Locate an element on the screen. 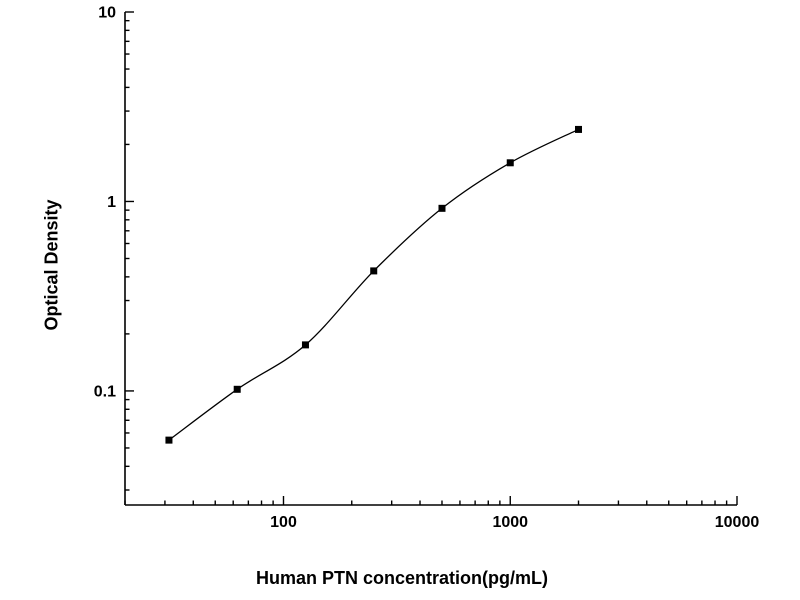 Image resolution: width=800 pixels, height=600 pixels. x-tick-label: 1000 is located at coordinates (510, 522).